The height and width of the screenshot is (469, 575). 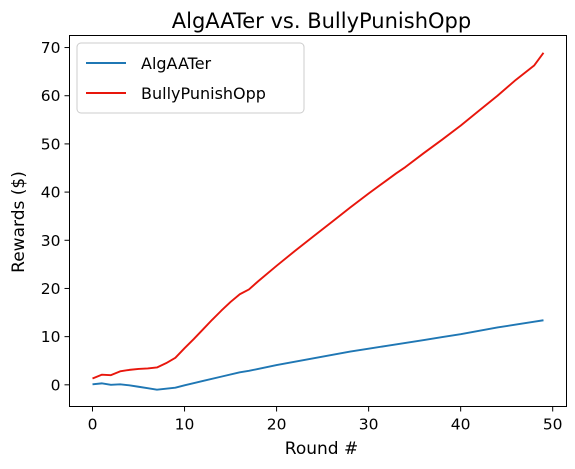 I want to click on x-tick-label: 20, so click(x=277, y=425).